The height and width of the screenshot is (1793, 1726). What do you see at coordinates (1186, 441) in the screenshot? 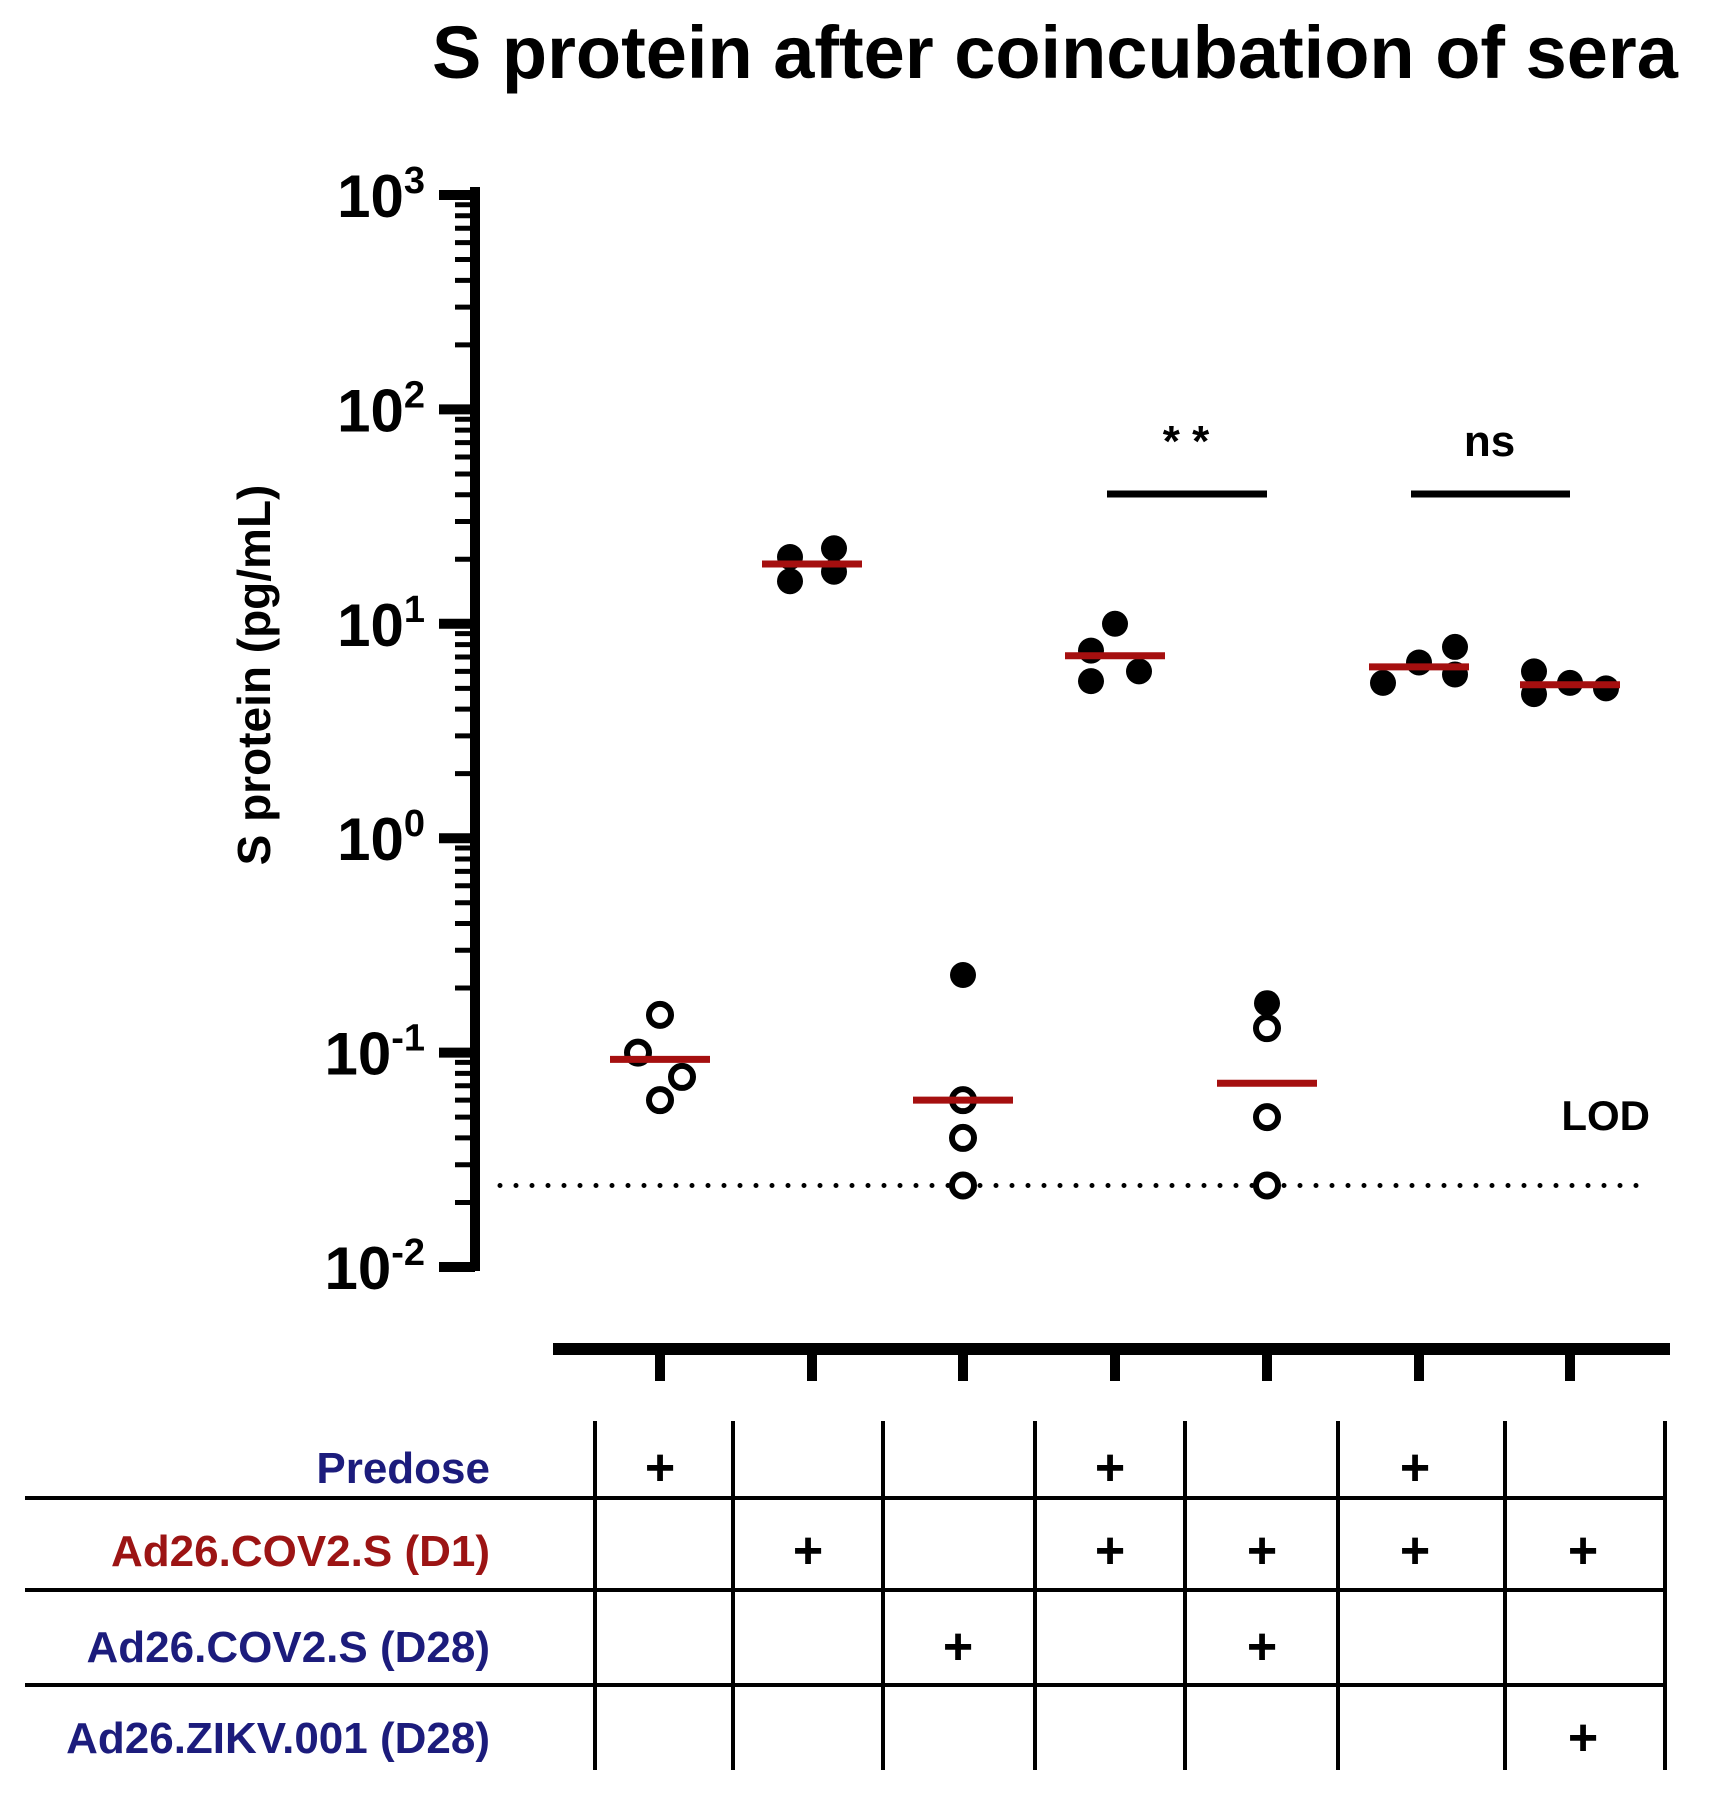
I see `significance-label: * *` at bounding box center [1186, 441].